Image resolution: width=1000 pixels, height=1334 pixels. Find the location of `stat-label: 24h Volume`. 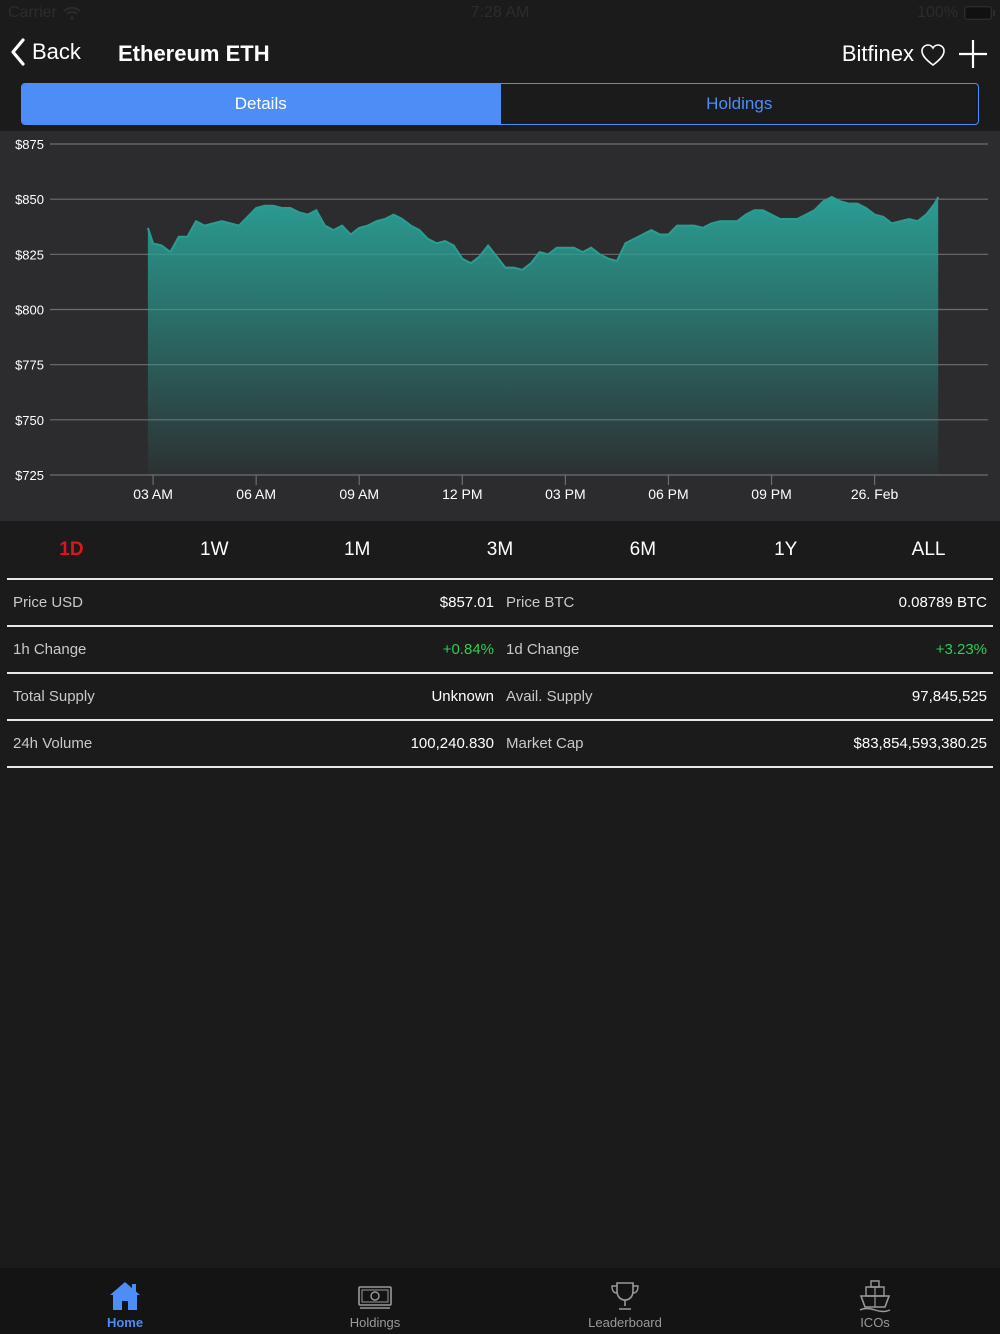

stat-label: 24h Volume is located at coordinates (53, 743).